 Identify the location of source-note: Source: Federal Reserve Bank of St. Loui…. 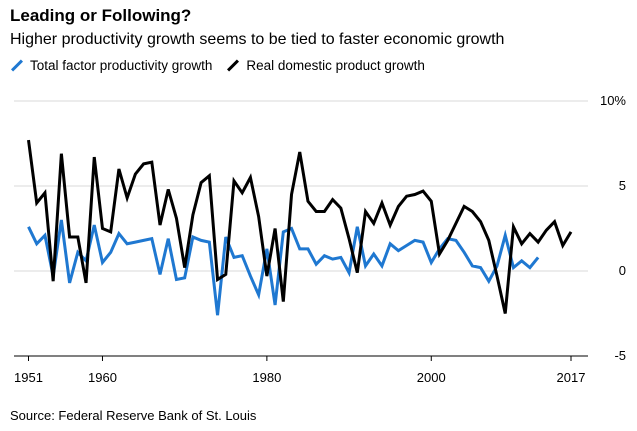
(133, 415).